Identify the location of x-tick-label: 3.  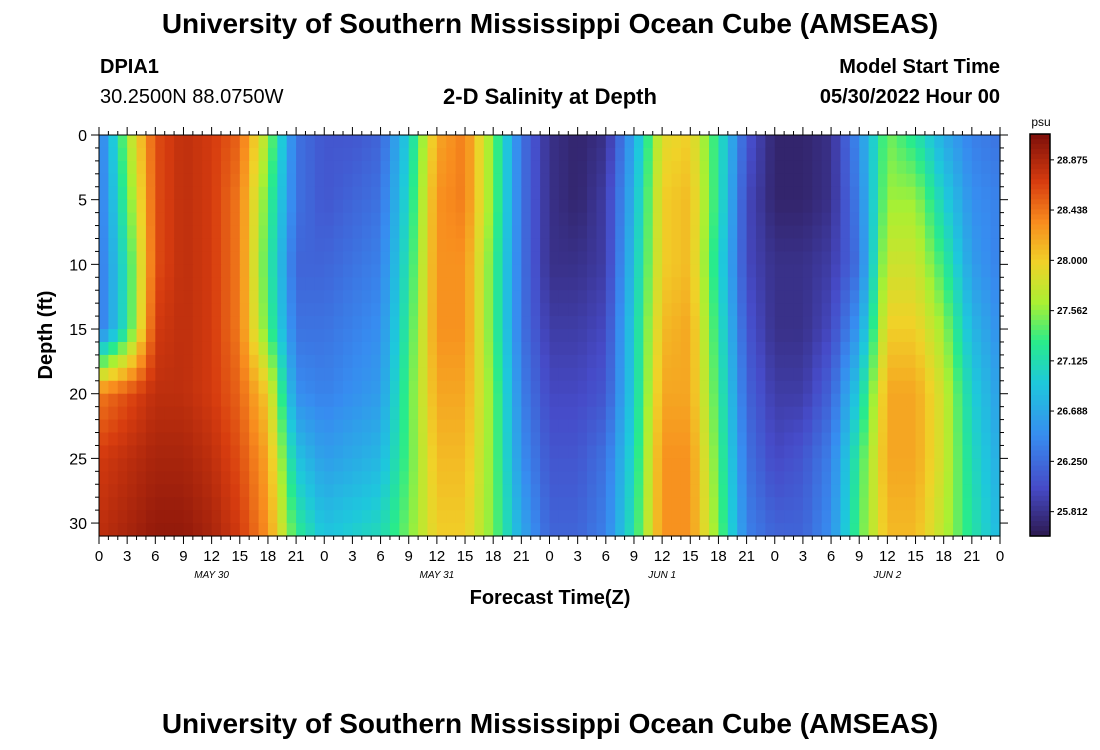
(352, 556).